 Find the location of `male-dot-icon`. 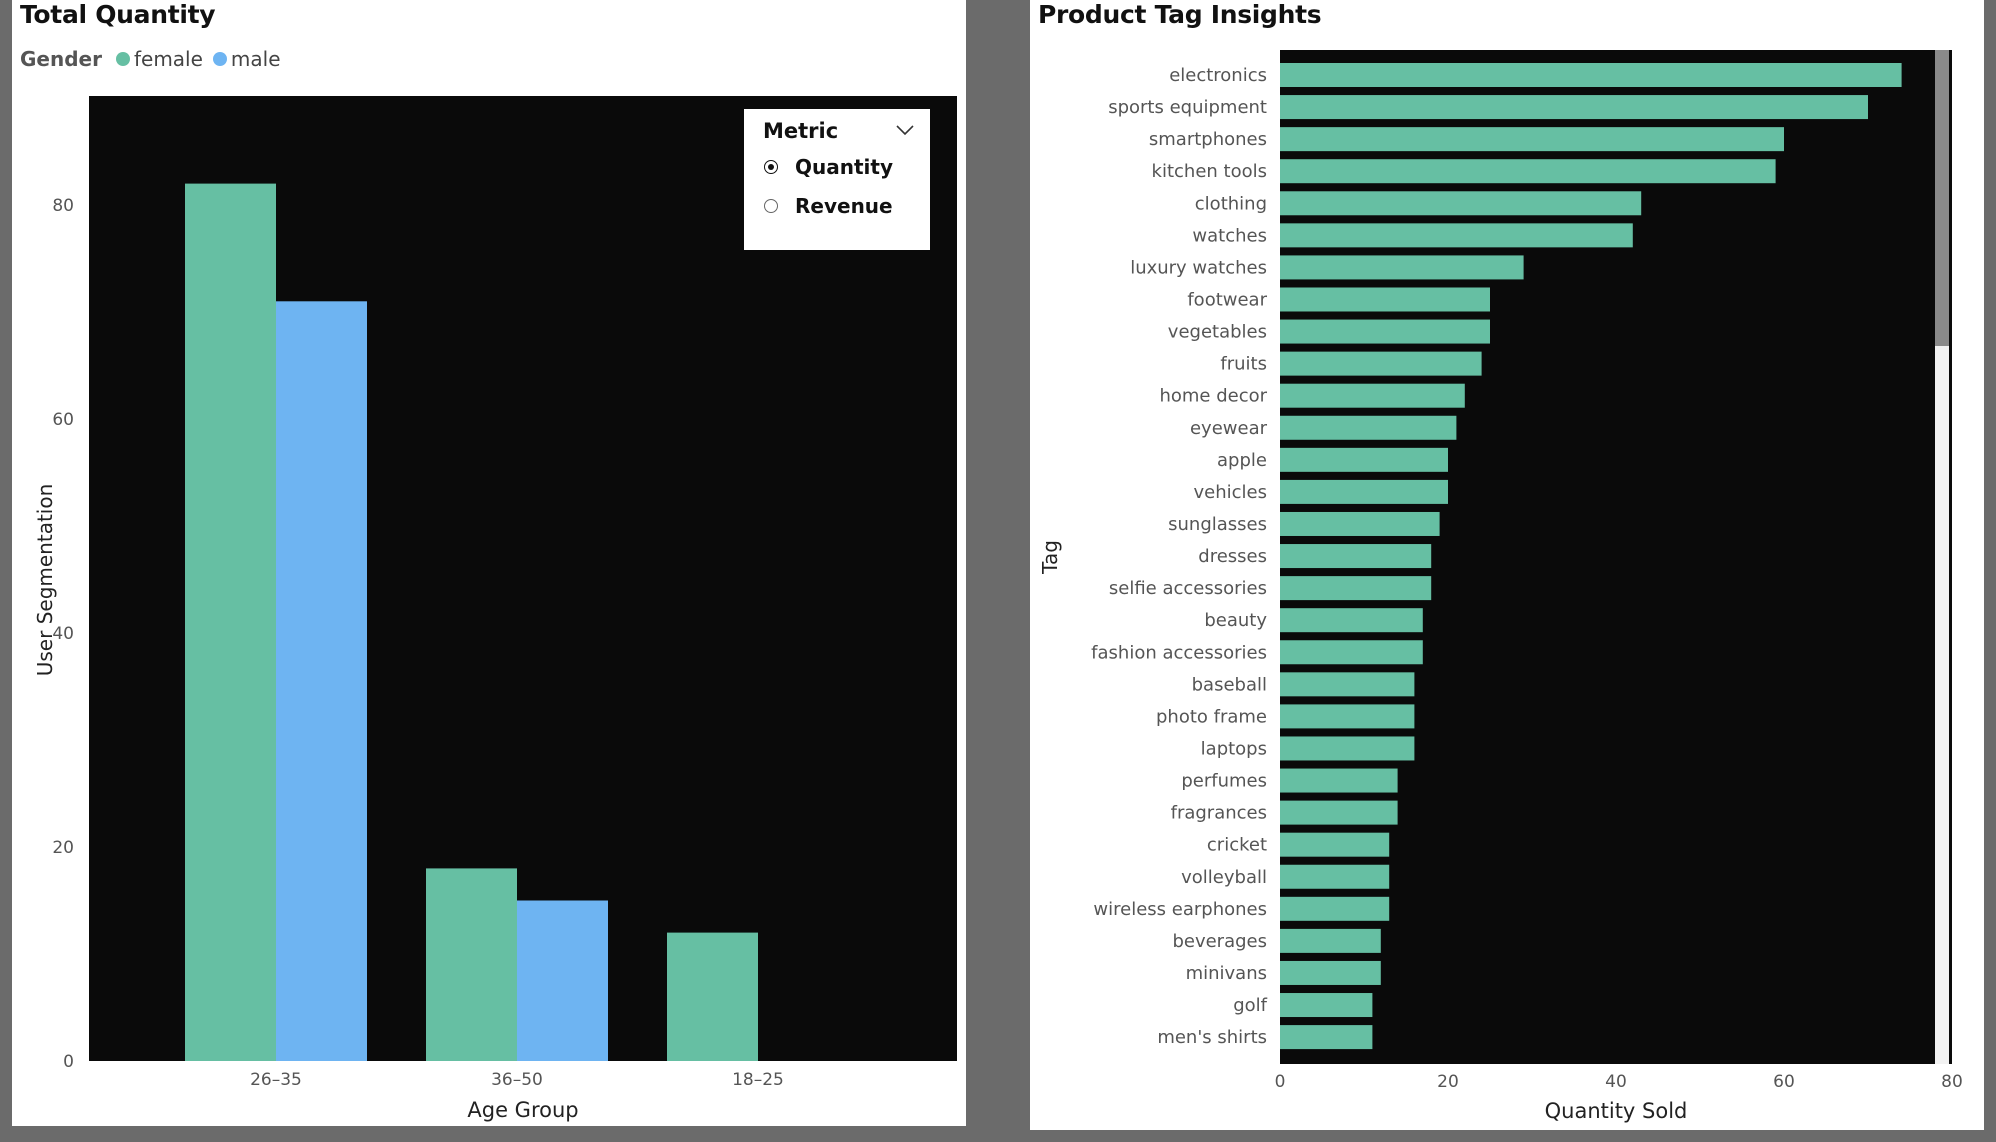

male-dot-icon is located at coordinates (219, 59).